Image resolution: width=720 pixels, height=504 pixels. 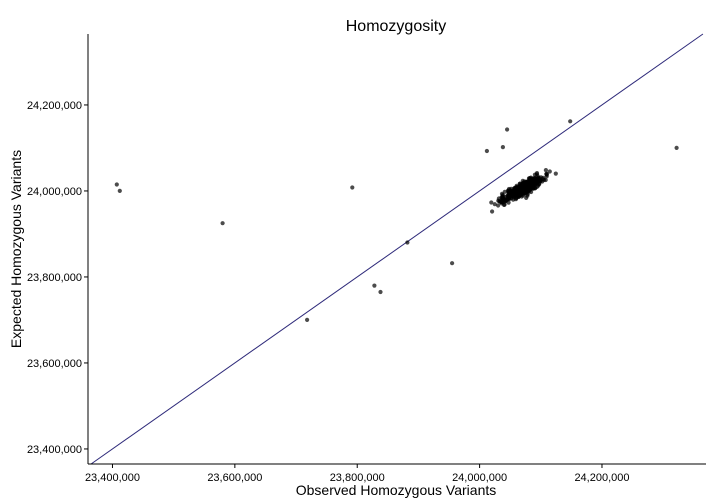 What do you see at coordinates (357, 478) in the screenshot?
I see `x-tick-label: 23,800,000` at bounding box center [357, 478].